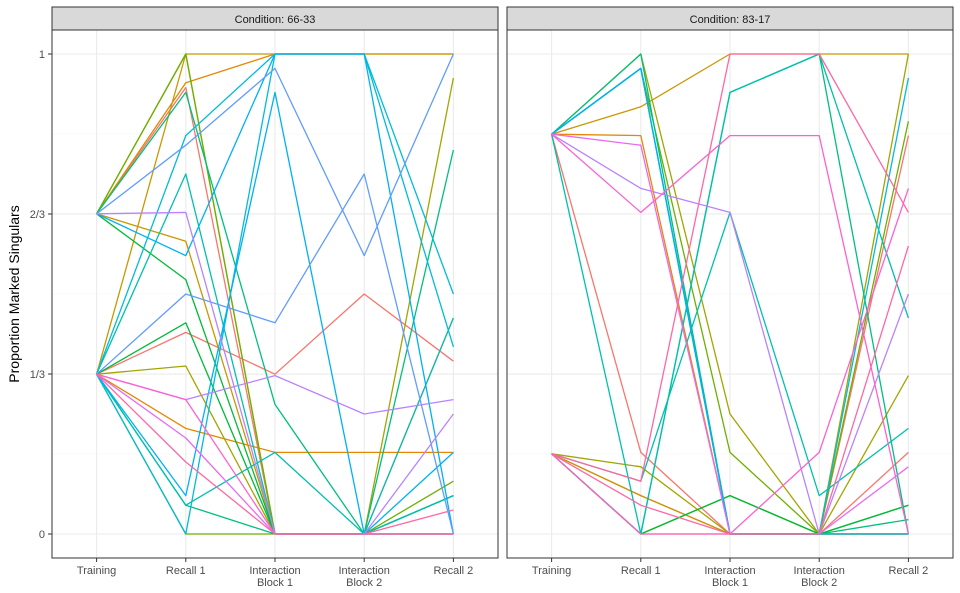 The image size is (960, 593). I want to click on y-tick-label-3: 1, so click(42, 55).